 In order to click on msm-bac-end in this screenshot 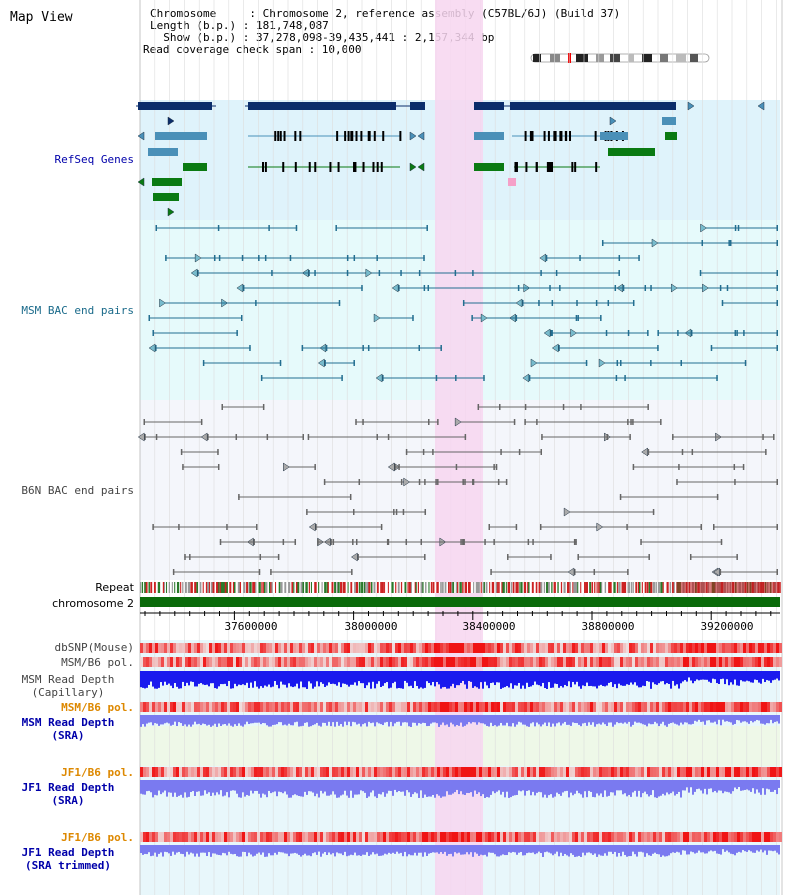, I will do `click(424, 288)`.